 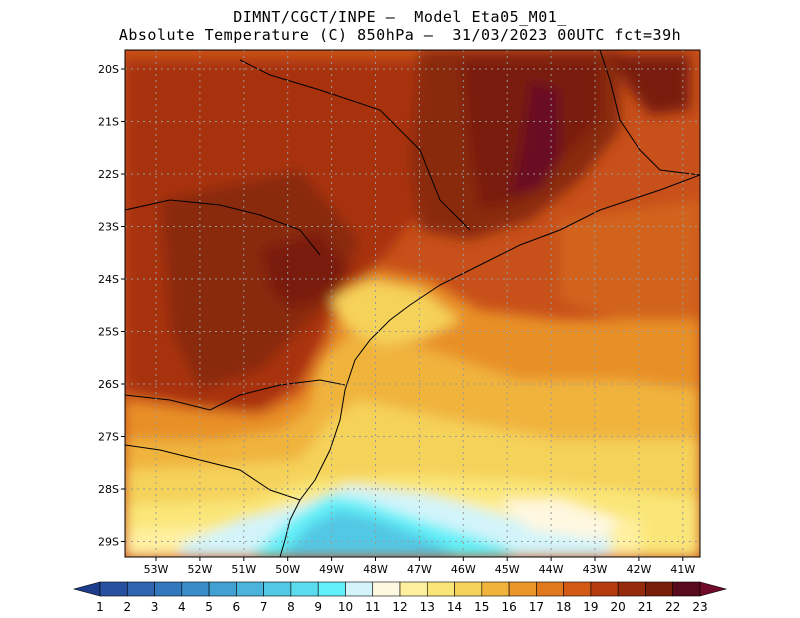 What do you see at coordinates (454, 607) in the screenshot?
I see `colorbar-label: 14` at bounding box center [454, 607].